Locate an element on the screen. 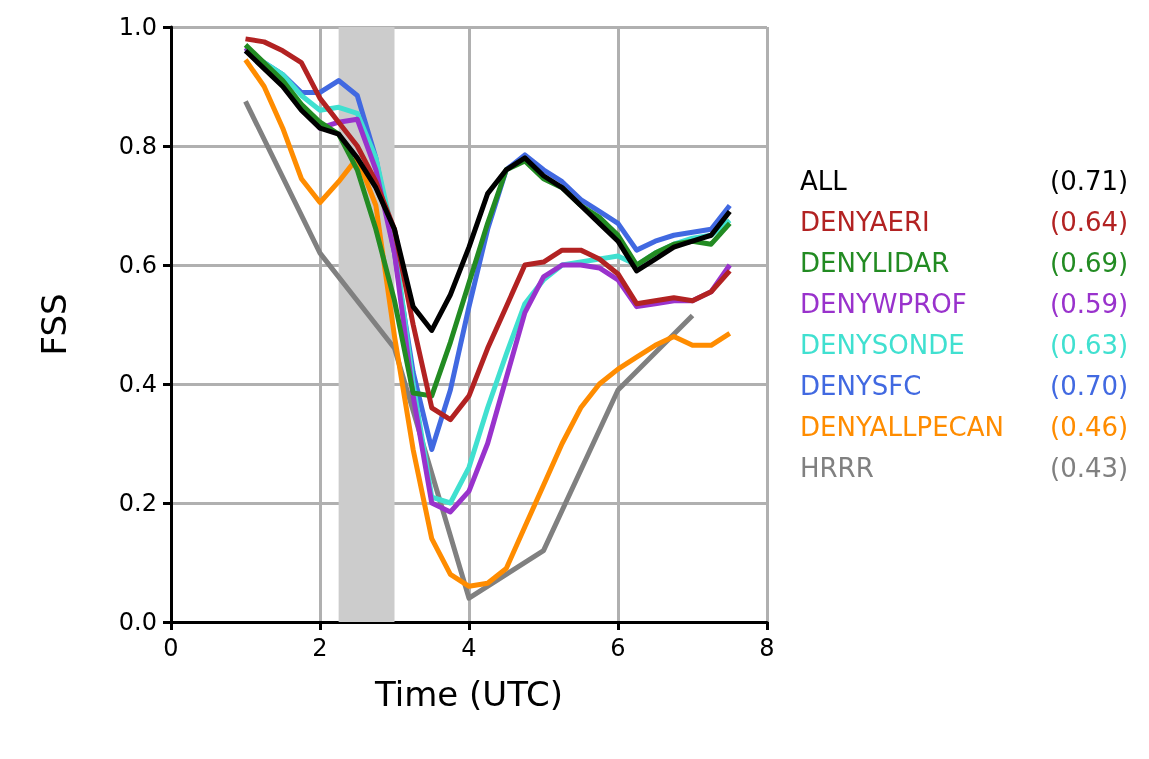 The image size is (1149, 759). x-tick-label: 2 is located at coordinates (320, 648).